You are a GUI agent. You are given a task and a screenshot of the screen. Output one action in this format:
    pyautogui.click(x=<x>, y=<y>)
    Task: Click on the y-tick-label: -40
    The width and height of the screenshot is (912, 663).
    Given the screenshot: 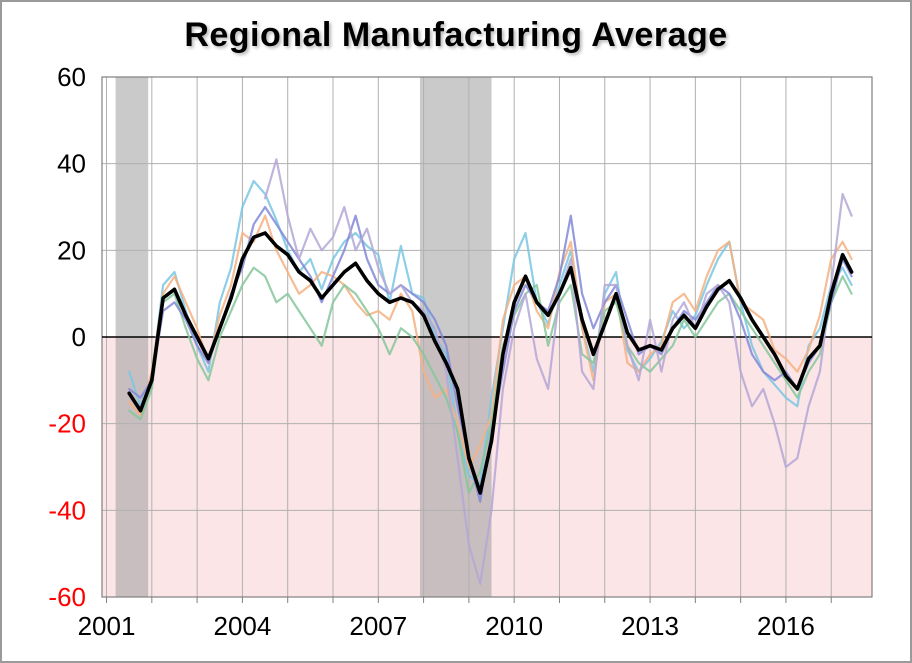 What is the action you would take?
    pyautogui.click(x=67, y=510)
    